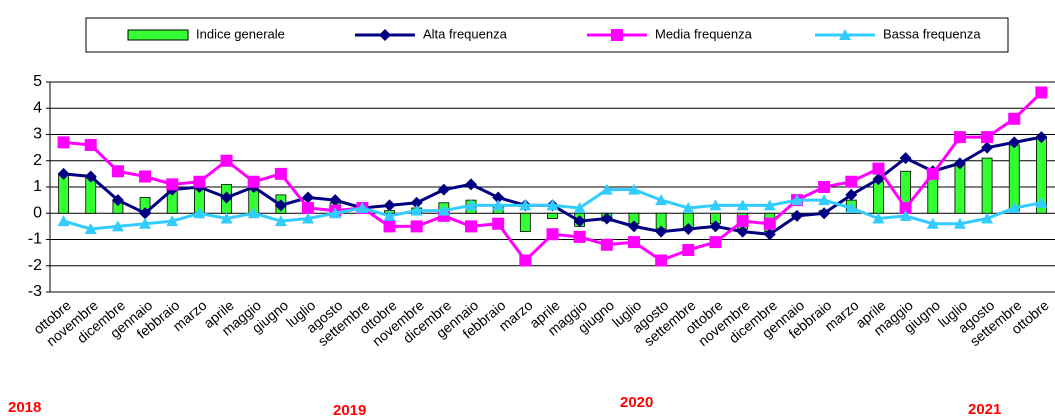  I want to click on y-tick-label: 4, so click(37, 107).